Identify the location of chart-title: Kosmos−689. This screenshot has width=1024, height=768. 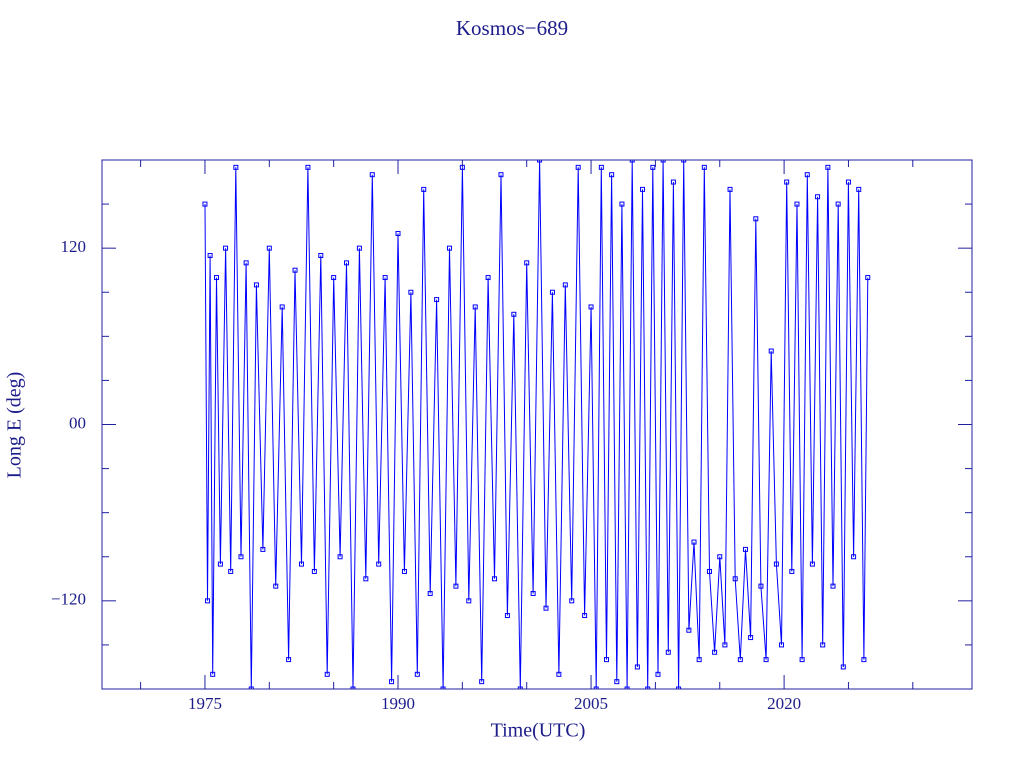
(512, 28).